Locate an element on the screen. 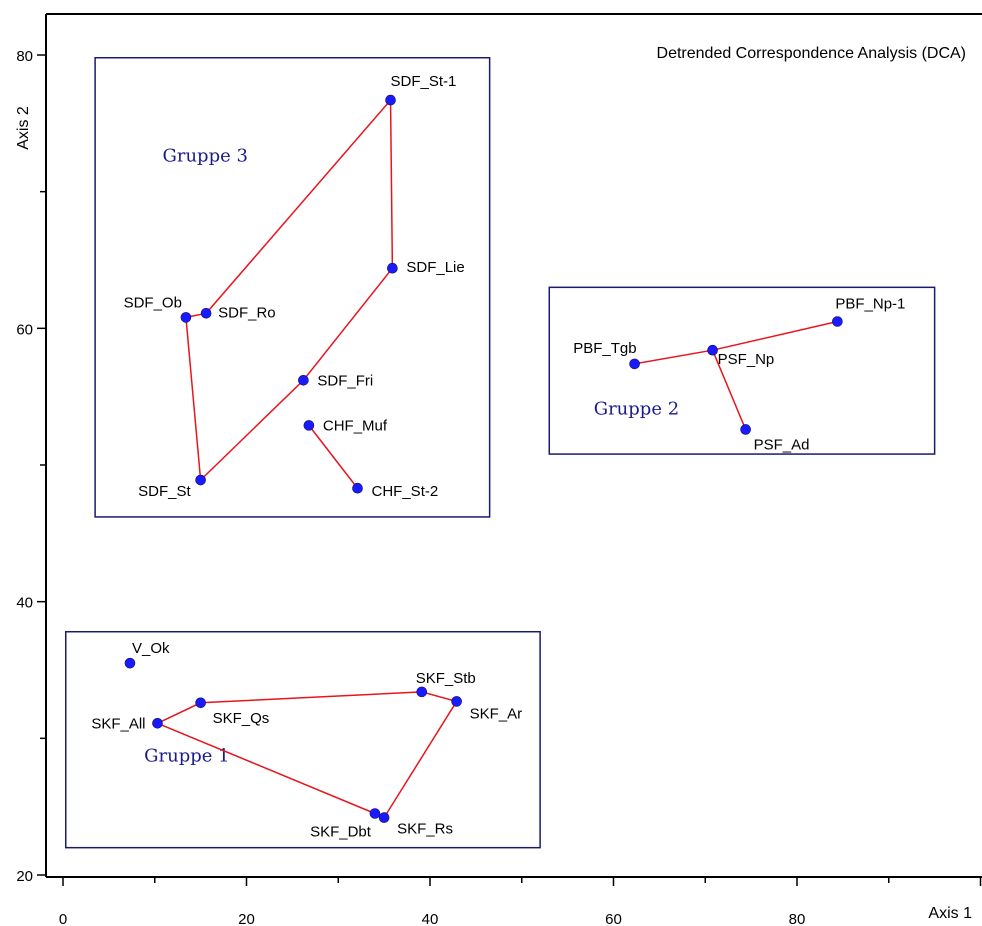 The width and height of the screenshot is (982, 926). point-label: SDF_Ob is located at coordinates (153, 302).